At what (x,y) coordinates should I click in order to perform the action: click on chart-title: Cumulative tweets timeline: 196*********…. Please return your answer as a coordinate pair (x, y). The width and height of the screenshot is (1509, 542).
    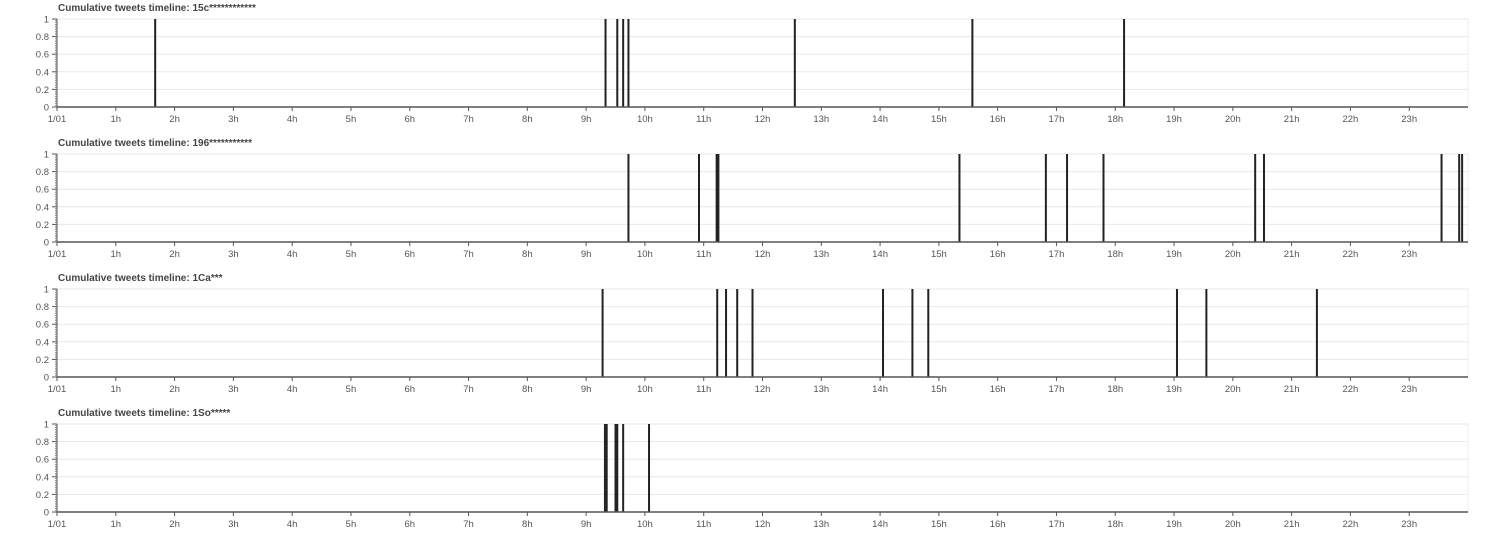
    Looking at the image, I should click on (155, 143).